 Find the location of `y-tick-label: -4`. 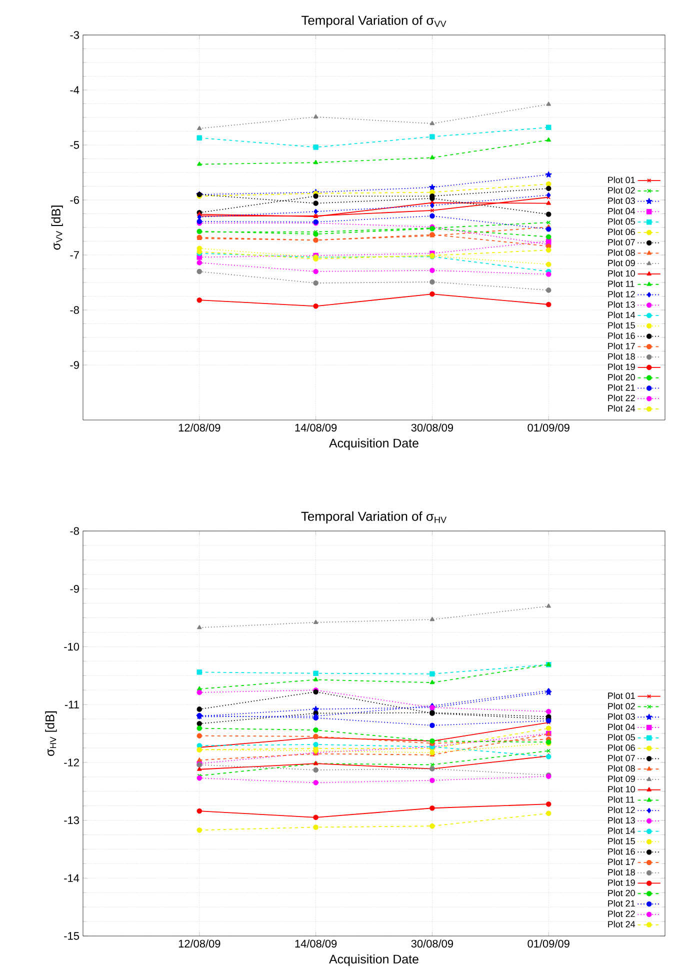

y-tick-label: -4 is located at coordinates (75, 90).